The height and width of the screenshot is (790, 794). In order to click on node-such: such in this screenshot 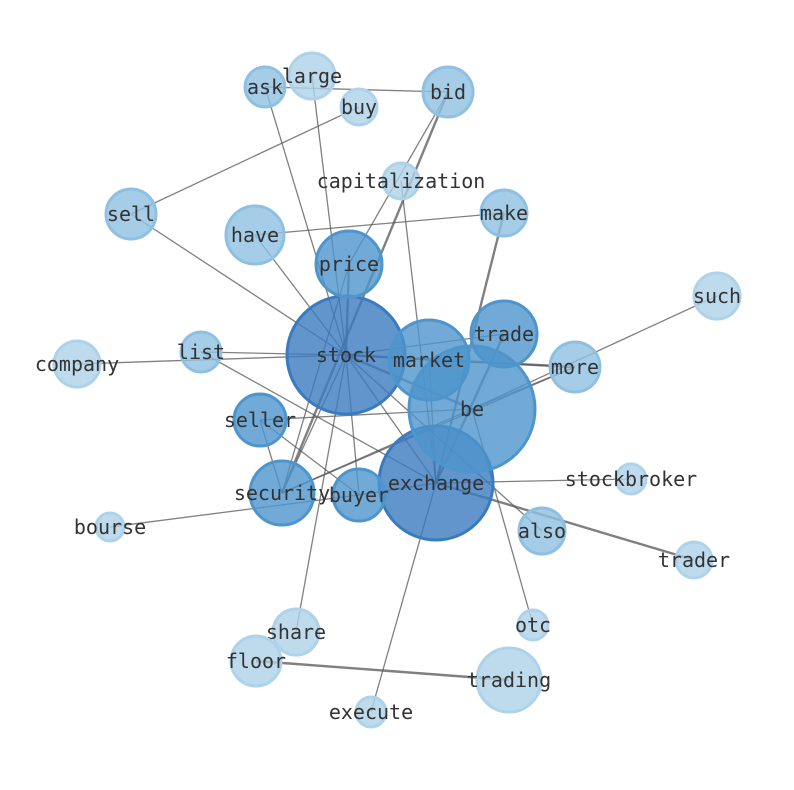, I will do `click(717, 296)`.